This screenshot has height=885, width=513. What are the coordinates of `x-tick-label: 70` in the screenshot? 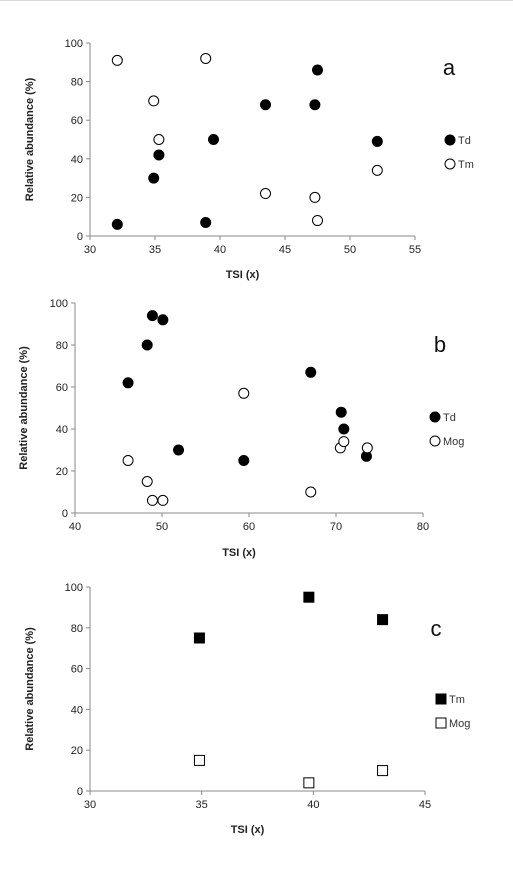 It's located at (336, 527).